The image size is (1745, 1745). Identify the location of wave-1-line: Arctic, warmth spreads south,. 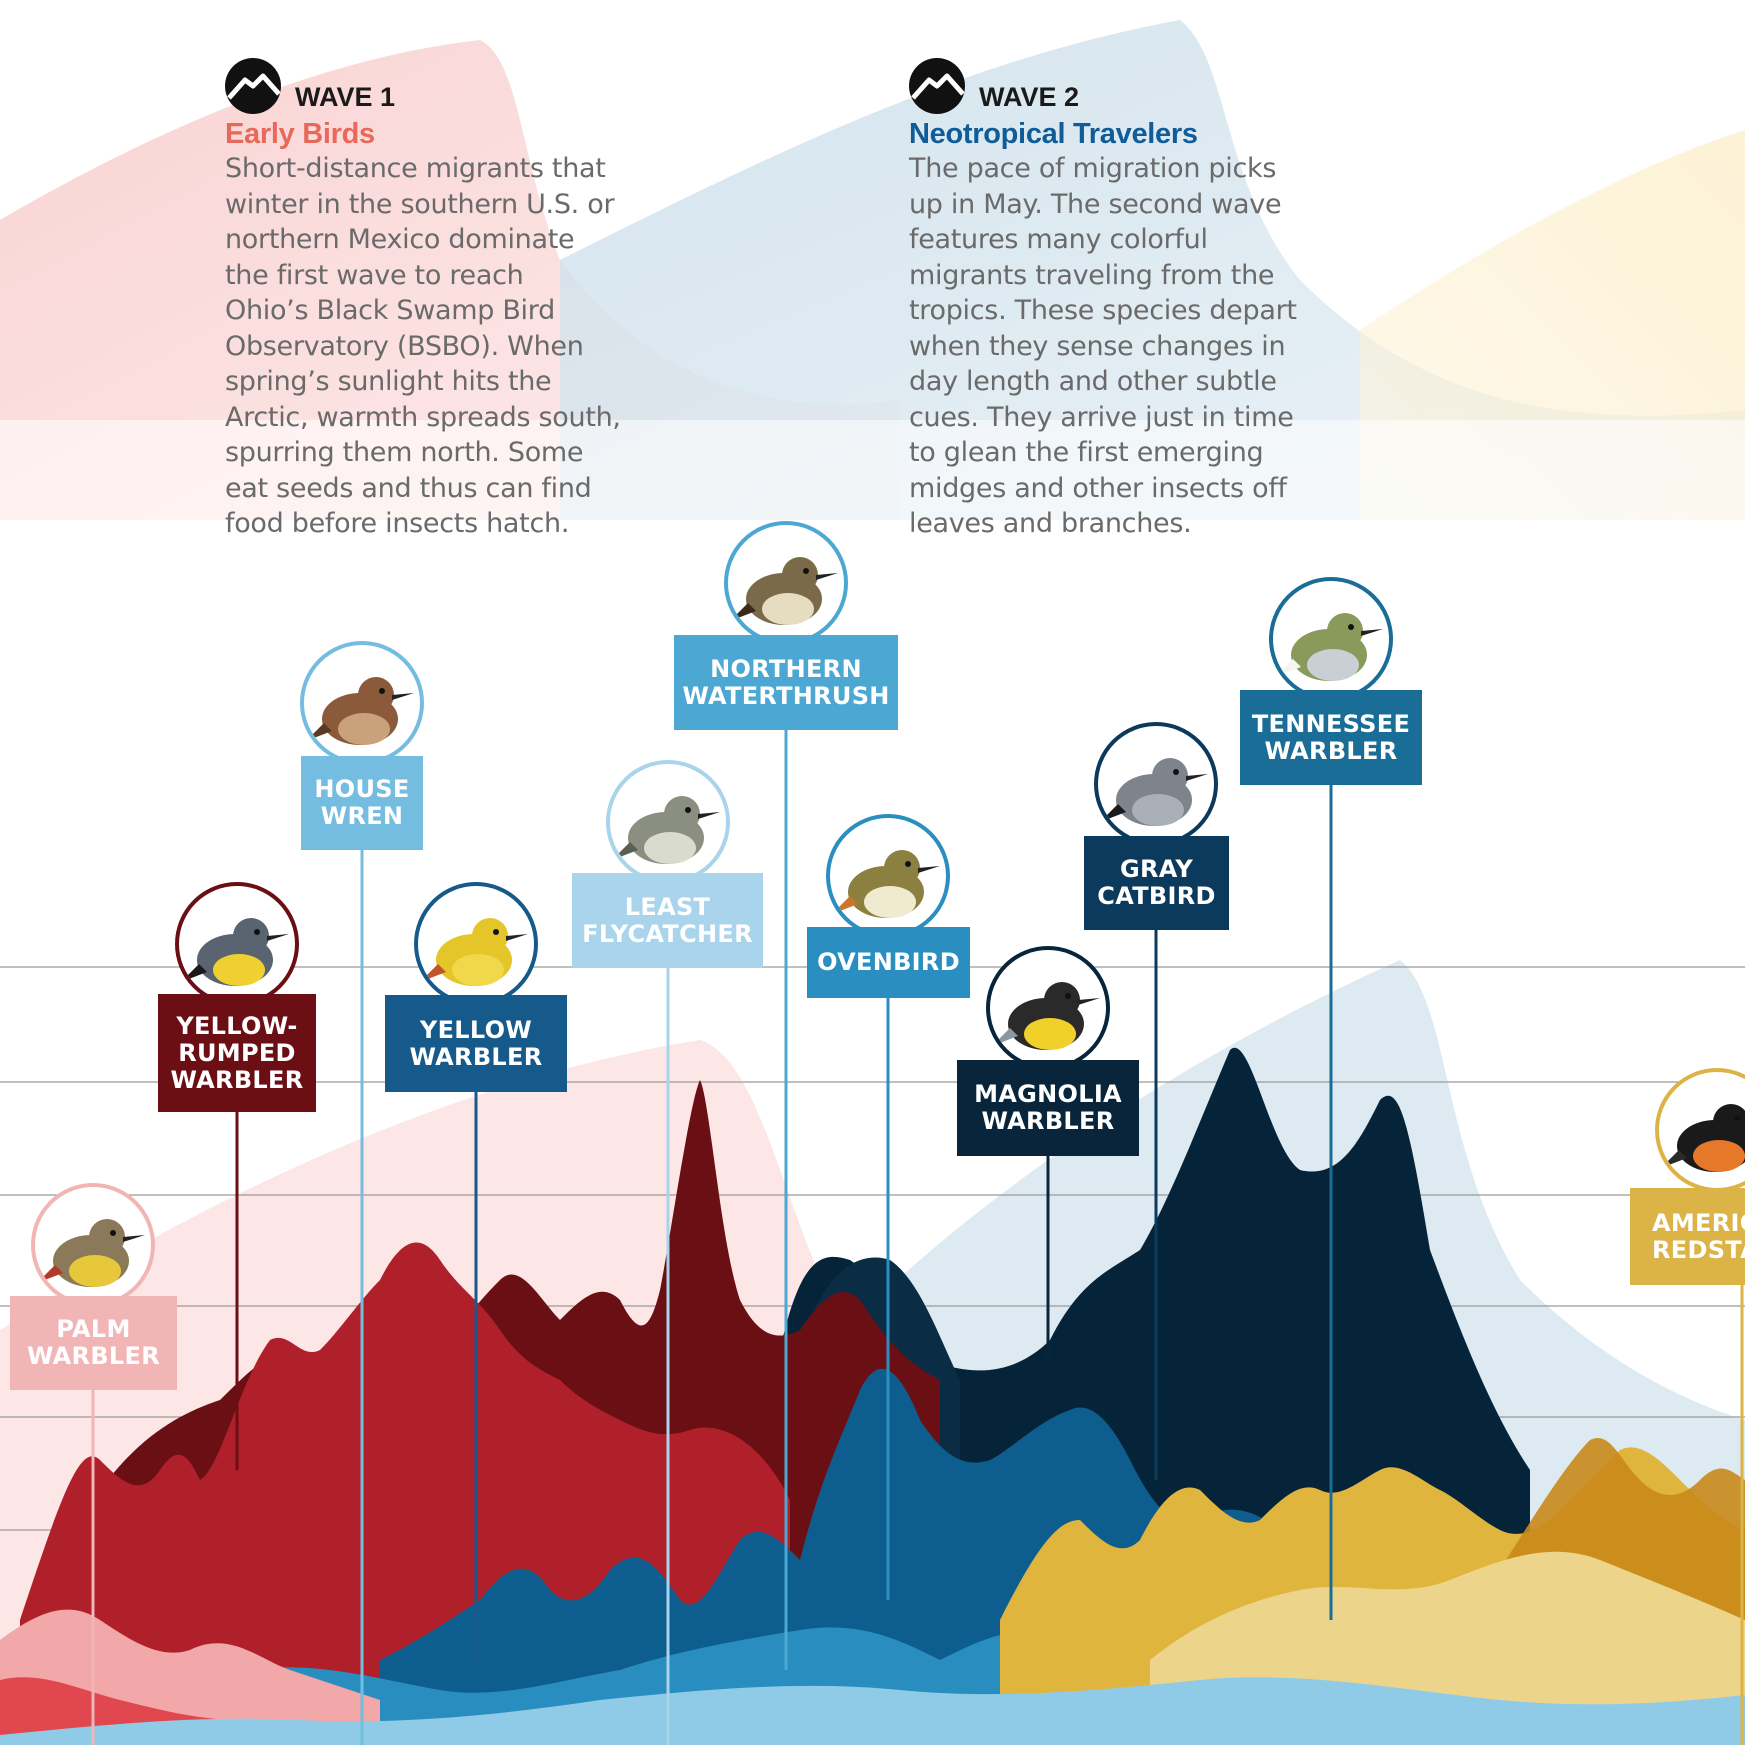
(423, 417).